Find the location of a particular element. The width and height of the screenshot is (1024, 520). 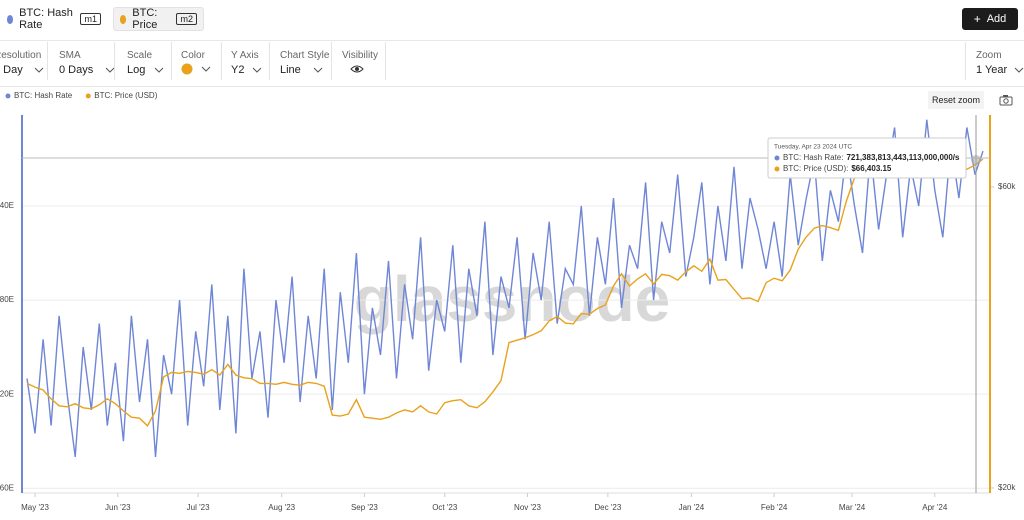

control-value: Log is located at coordinates (136, 70).